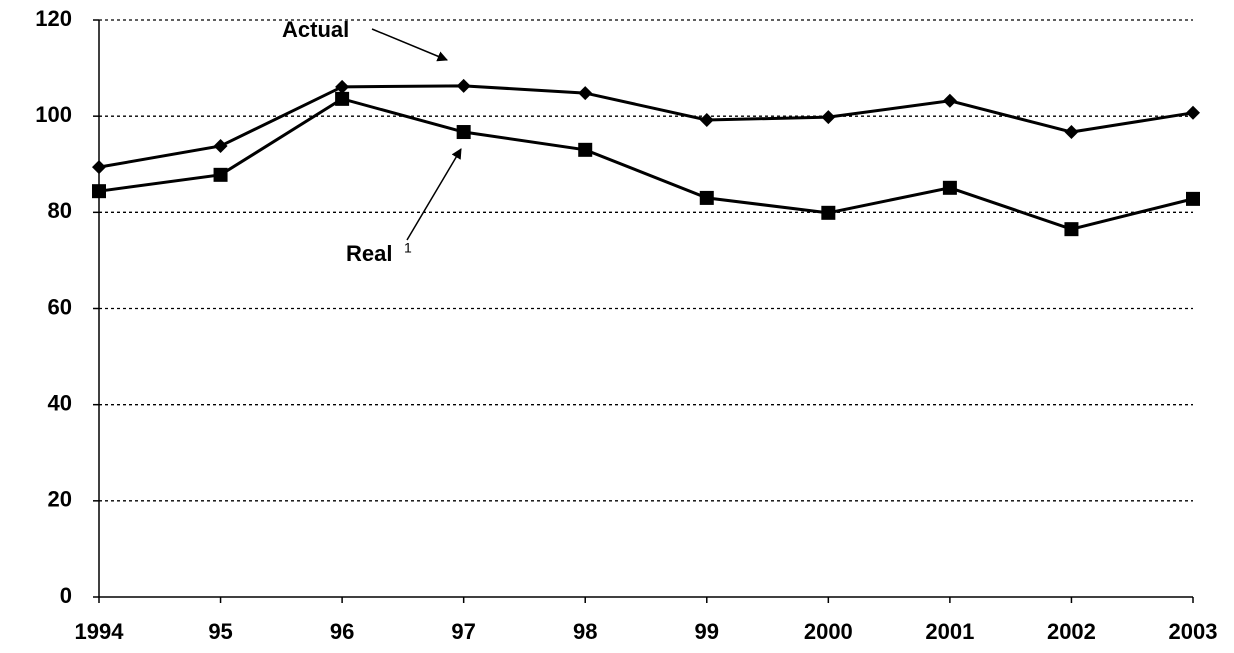 The image size is (1234, 653). I want to click on y-tick-label: 120, so click(53, 18).